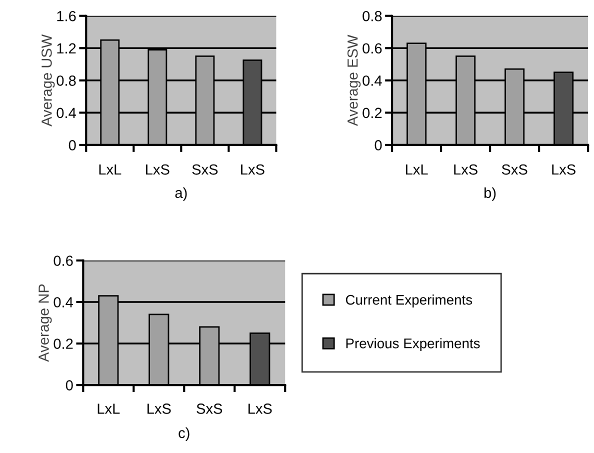 The height and width of the screenshot is (453, 594). I want to click on y-axis-title: Average USW, so click(48, 80).